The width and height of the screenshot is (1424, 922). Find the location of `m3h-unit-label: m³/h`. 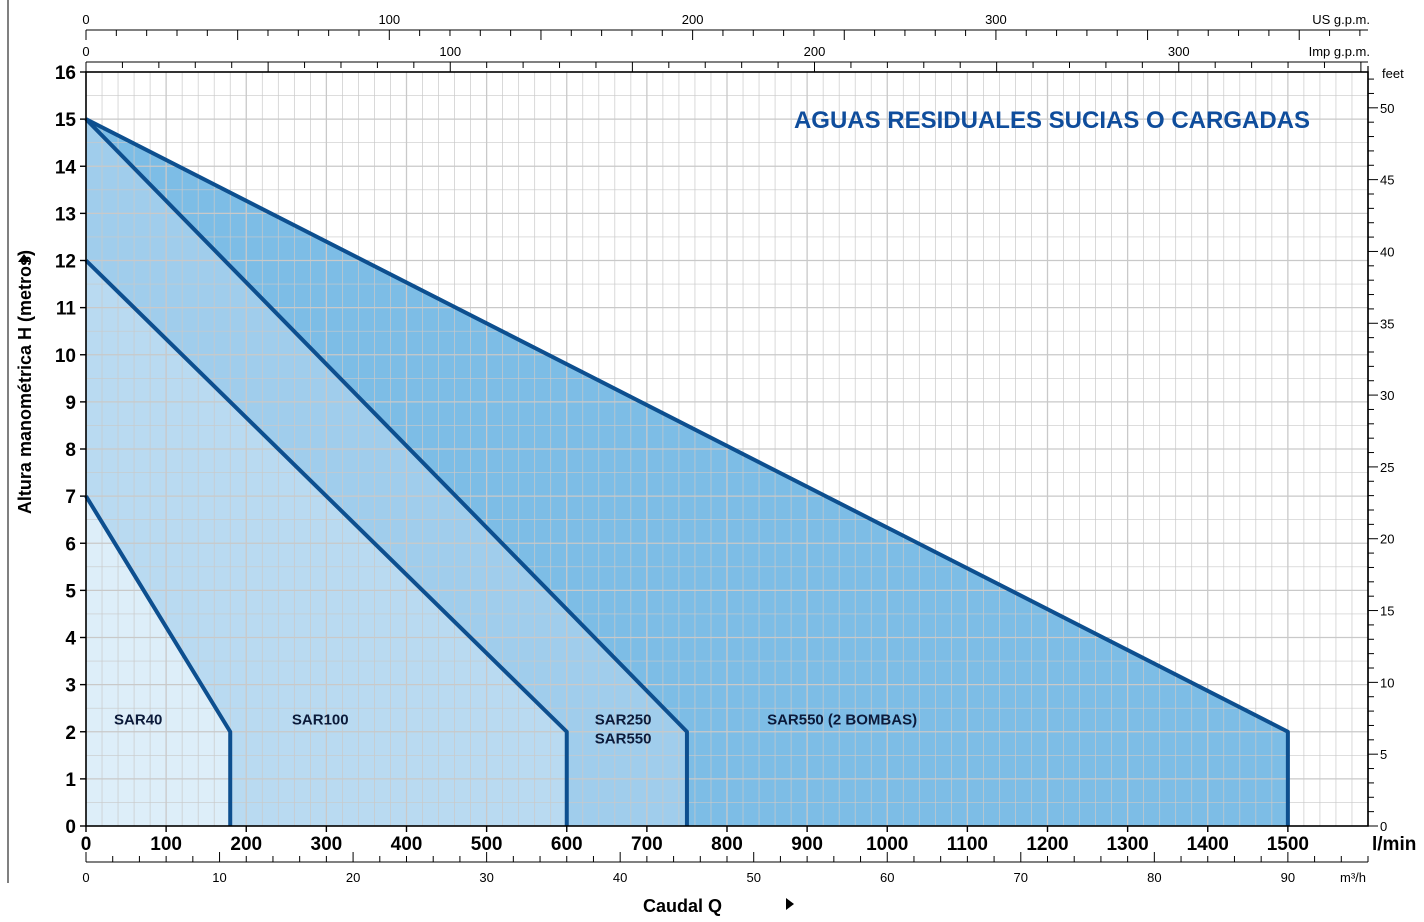

m3h-unit-label: m³/h is located at coordinates (1353, 877).